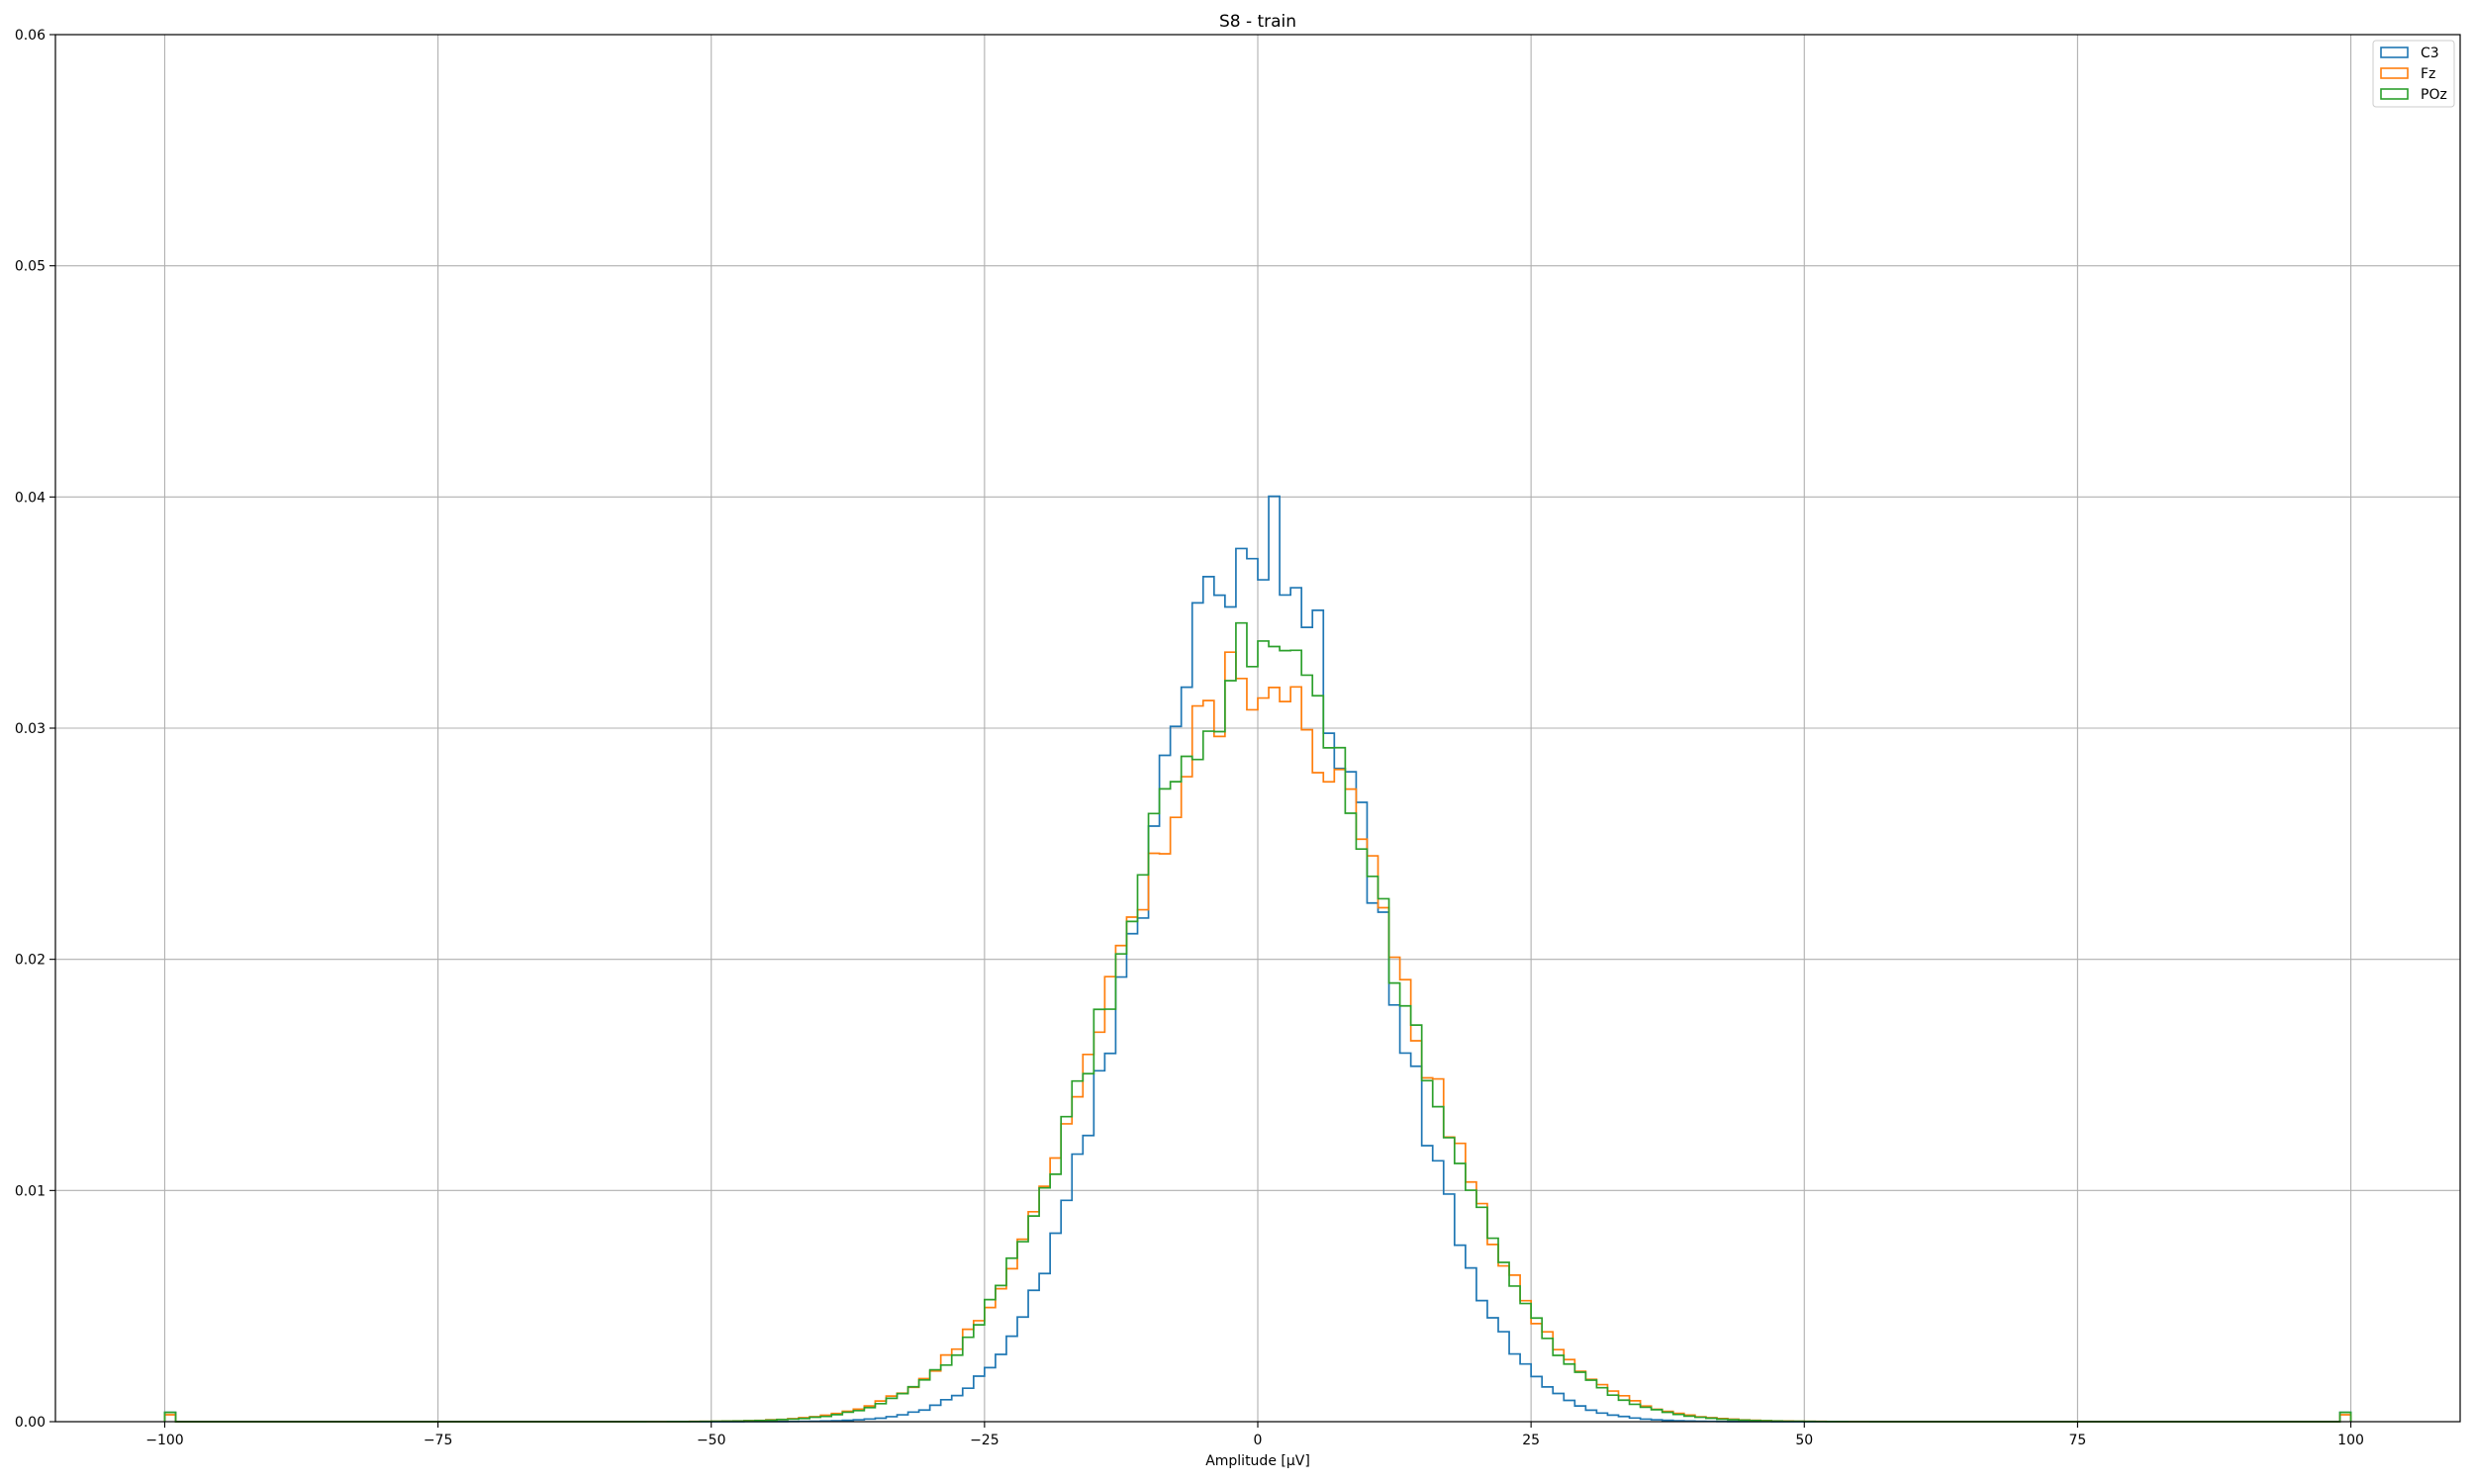 This screenshot has height=1484, width=2474. Describe the element at coordinates (31, 1423) in the screenshot. I see `y-tick-label: 0.00` at that location.